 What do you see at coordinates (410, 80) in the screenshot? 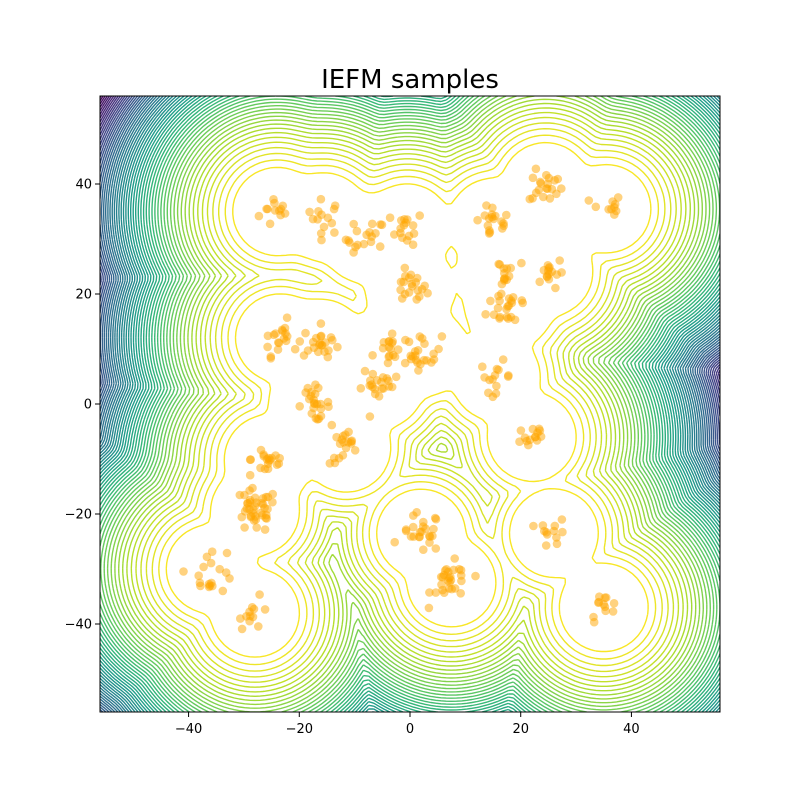
I see `chart-title: IEFM samples` at bounding box center [410, 80].